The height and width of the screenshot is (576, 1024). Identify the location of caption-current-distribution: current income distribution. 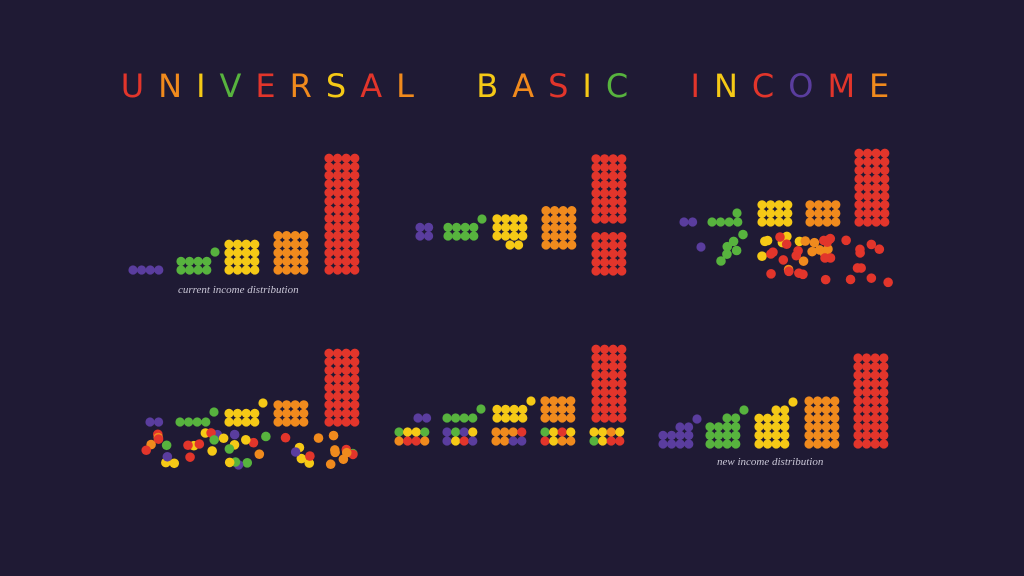
(238, 290).